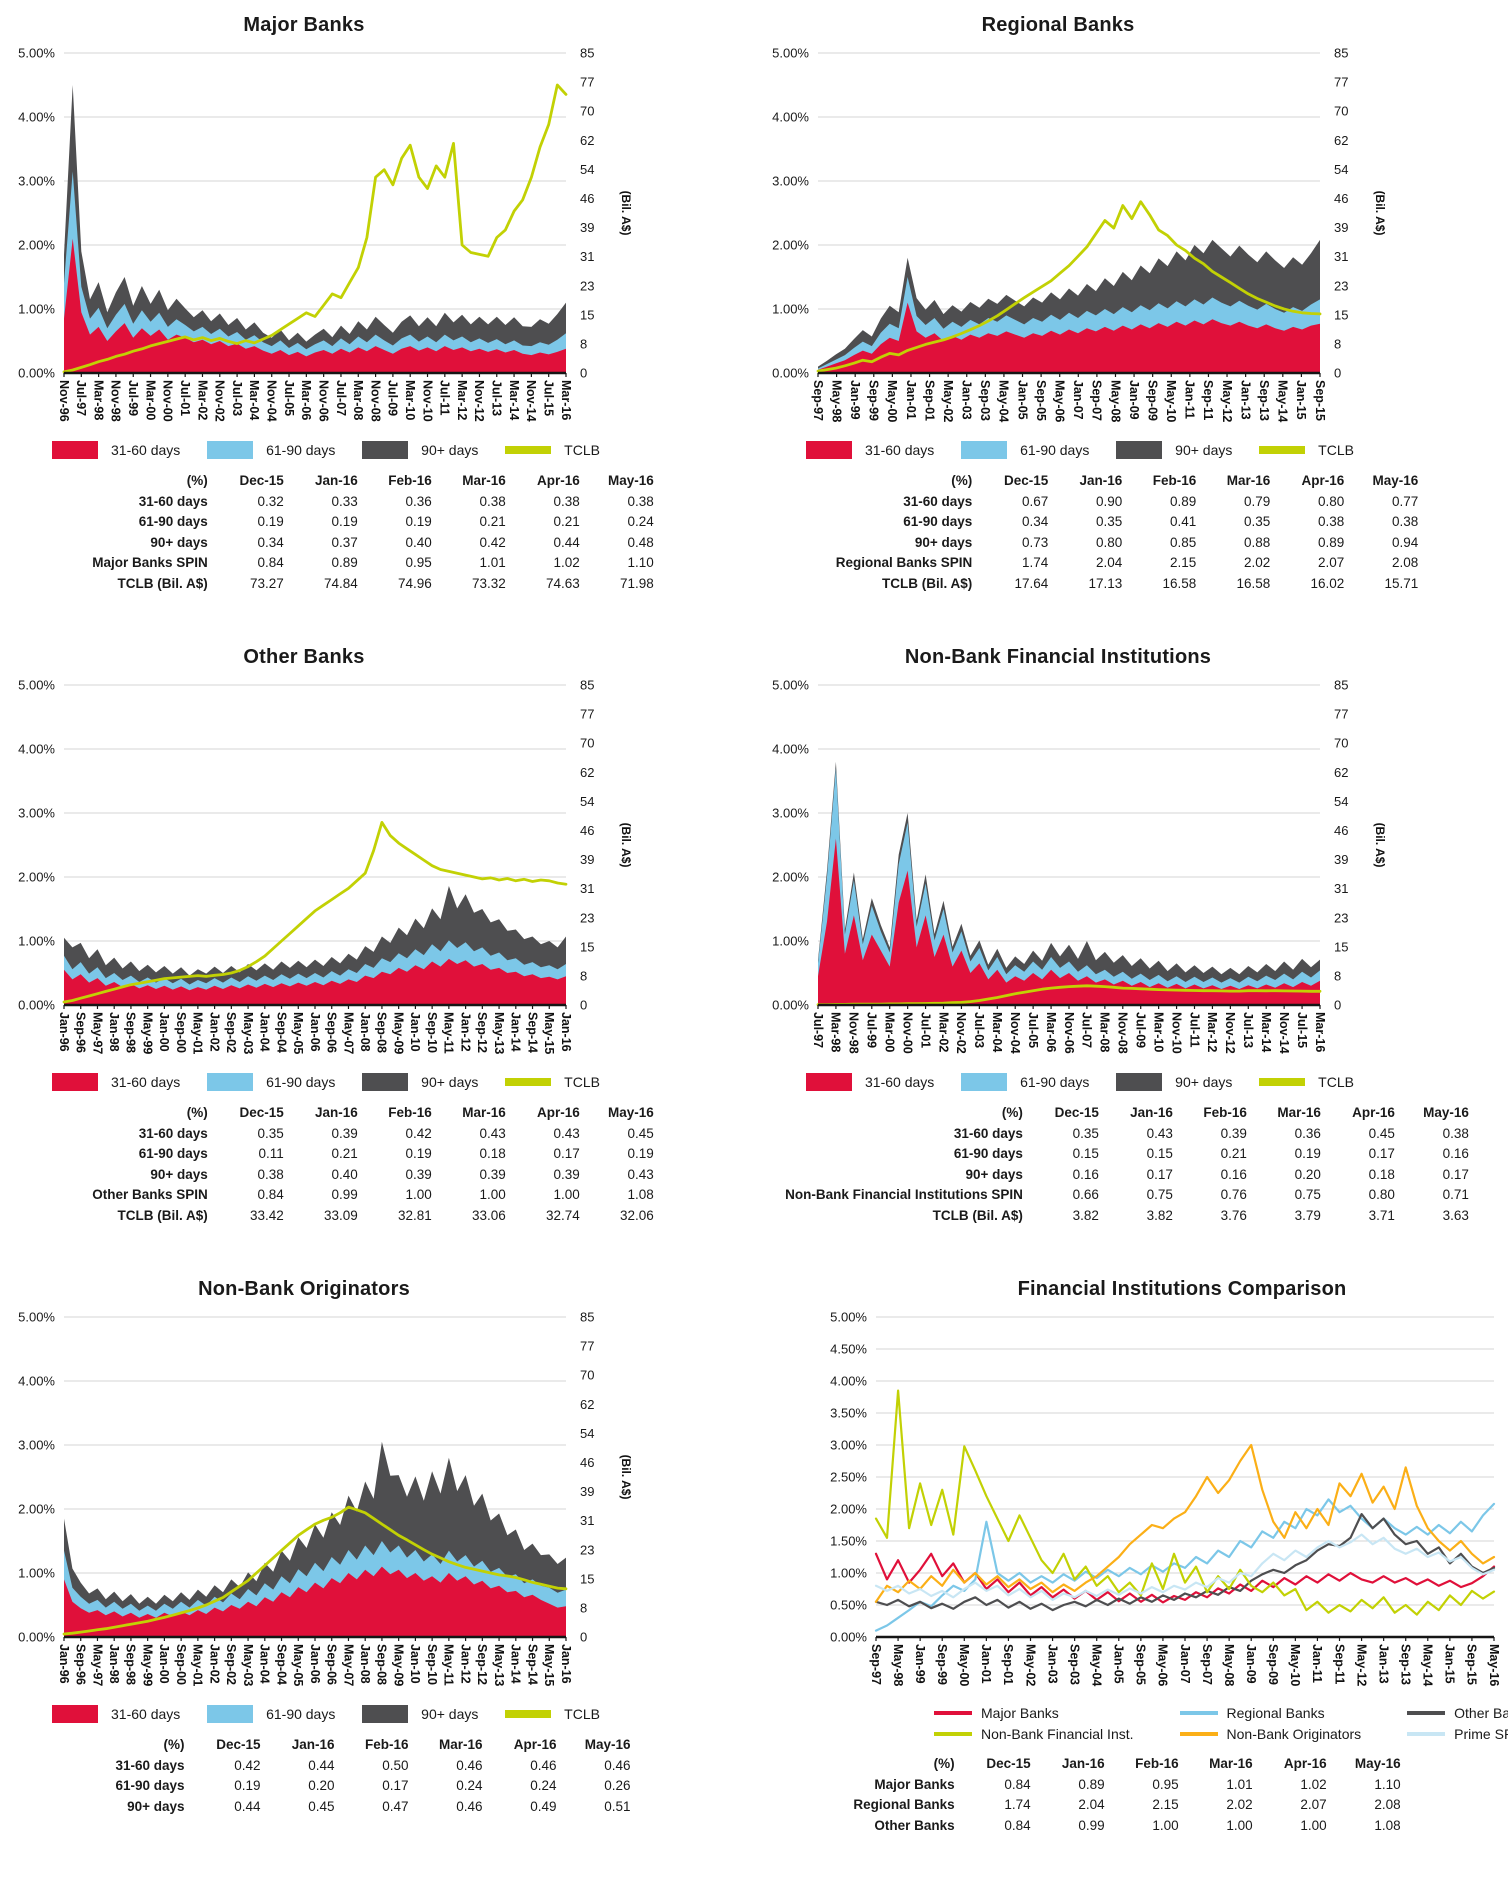 This screenshot has height=1898, width=1508. I want to click on svg-text: Nov-08, so click(375, 401).